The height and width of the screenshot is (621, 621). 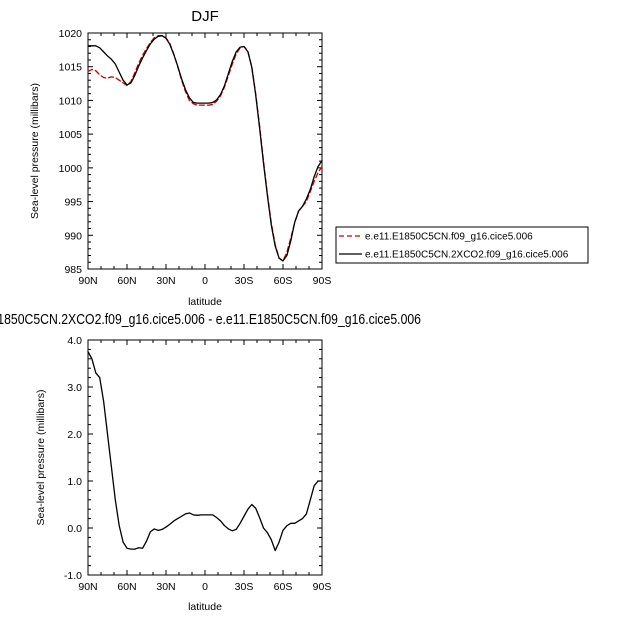 What do you see at coordinates (449, 237) in the screenshot?
I see `legend-label-1: e.e11.E1850C5CN.f09_g16.cice5.006` at bounding box center [449, 237].